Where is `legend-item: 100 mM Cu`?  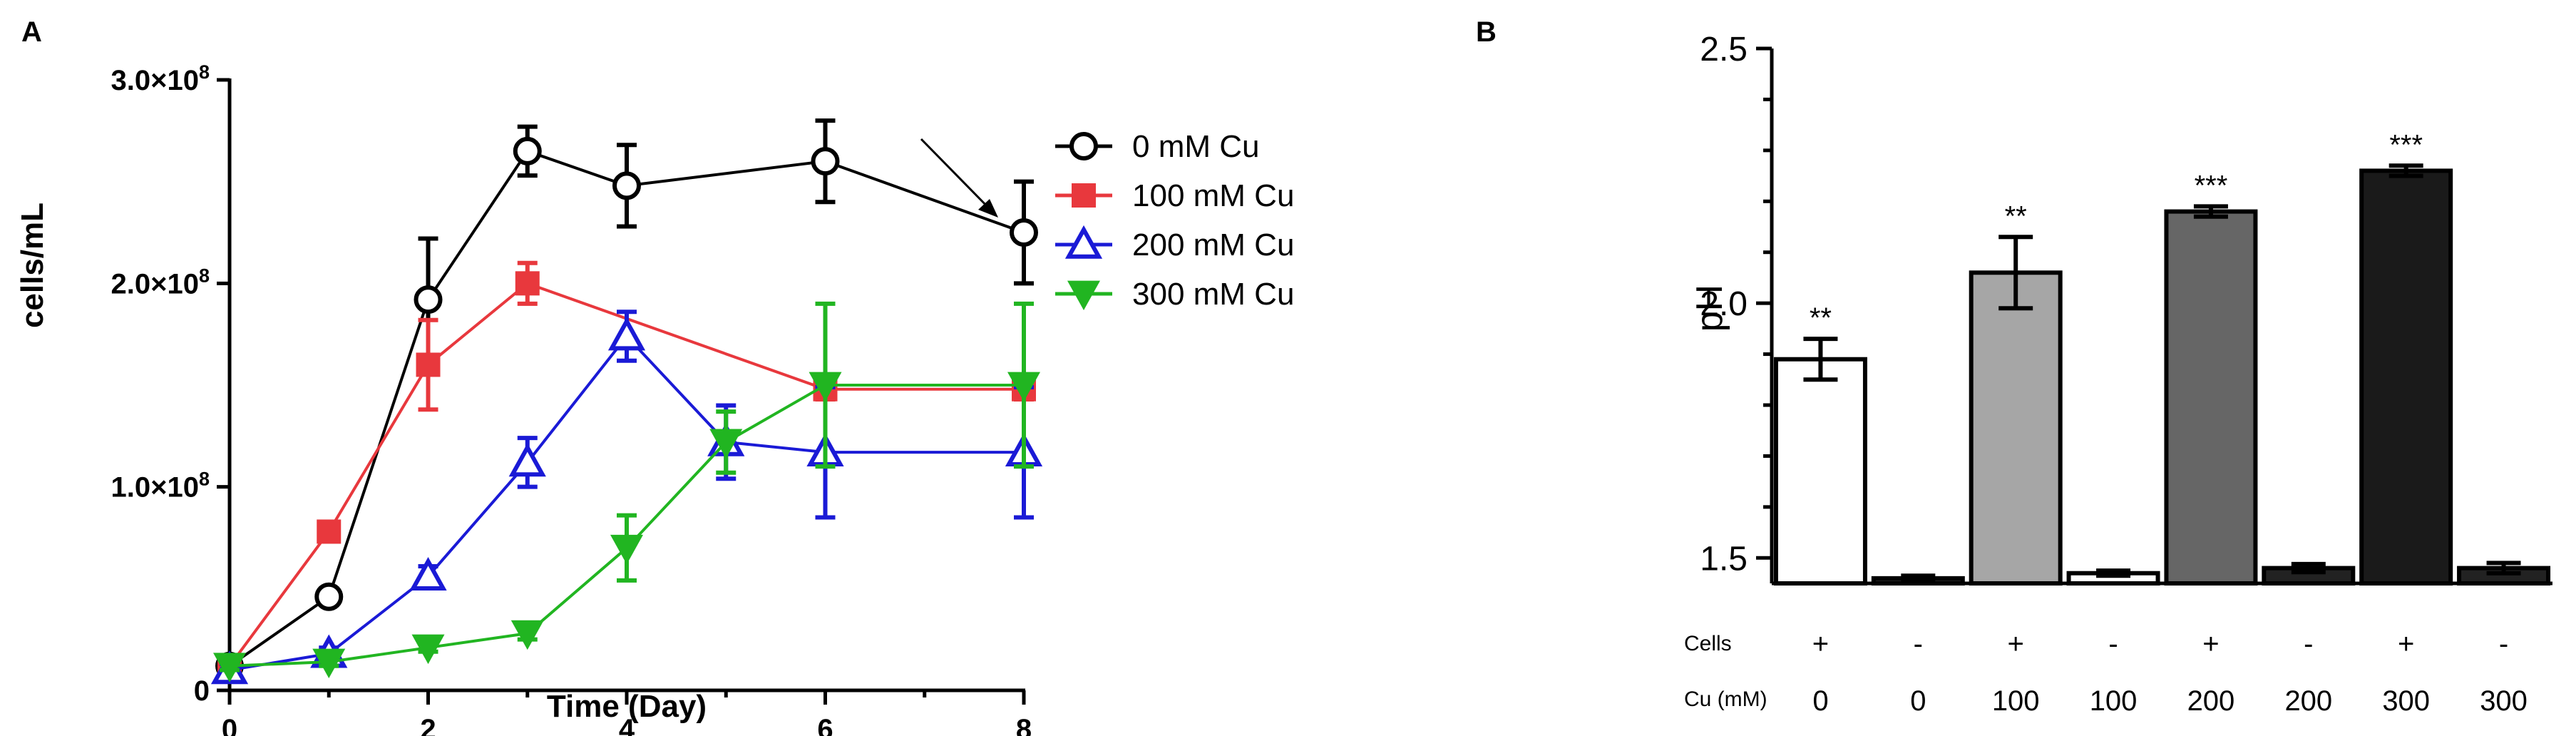
legend-item: 100 mM Cu is located at coordinates (1174, 195).